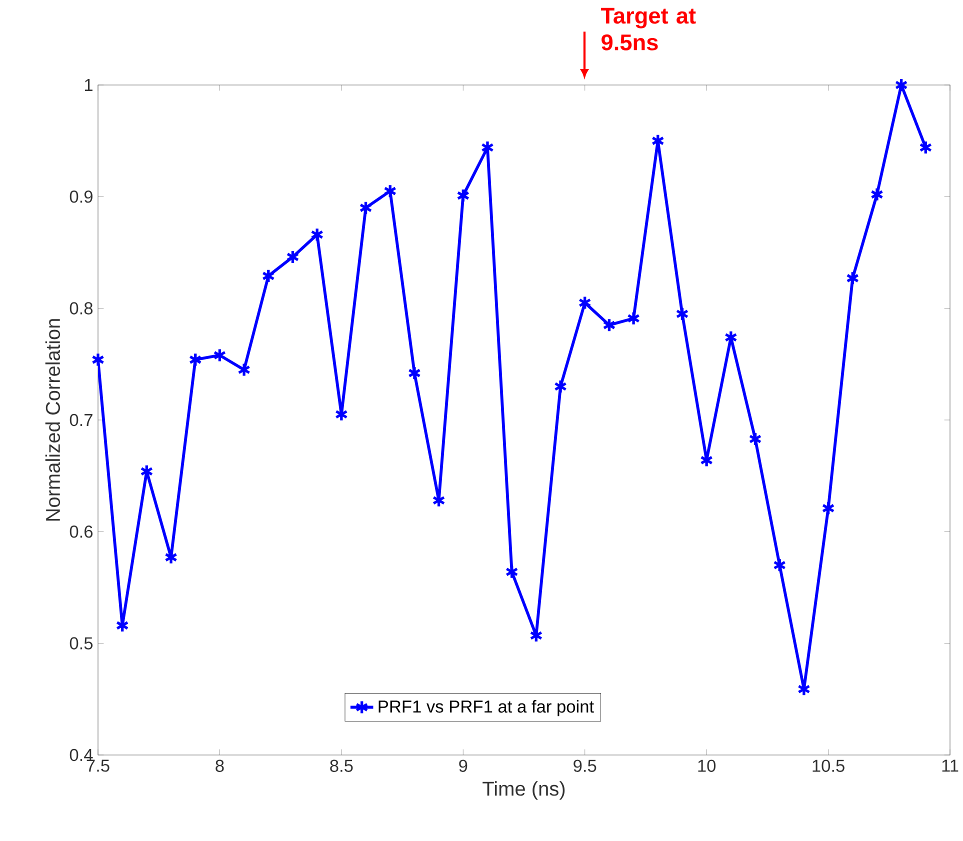 The width and height of the screenshot is (963, 841). What do you see at coordinates (585, 766) in the screenshot?
I see `x-tick-label: 9.5` at bounding box center [585, 766].